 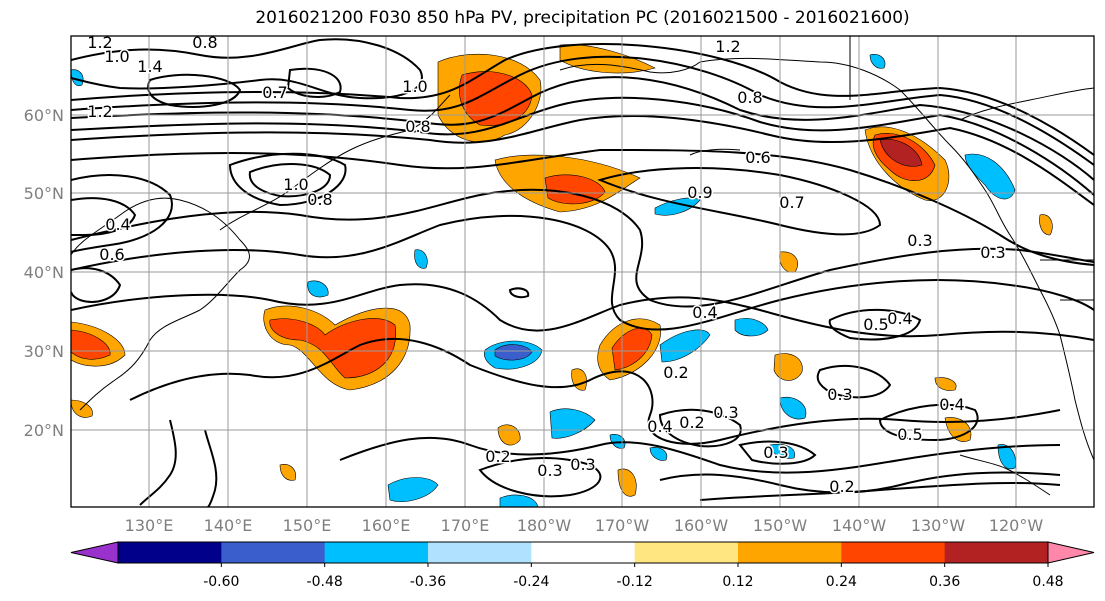 What do you see at coordinates (1071, 552) in the screenshot?
I see `colorbar-extend-max` at bounding box center [1071, 552].